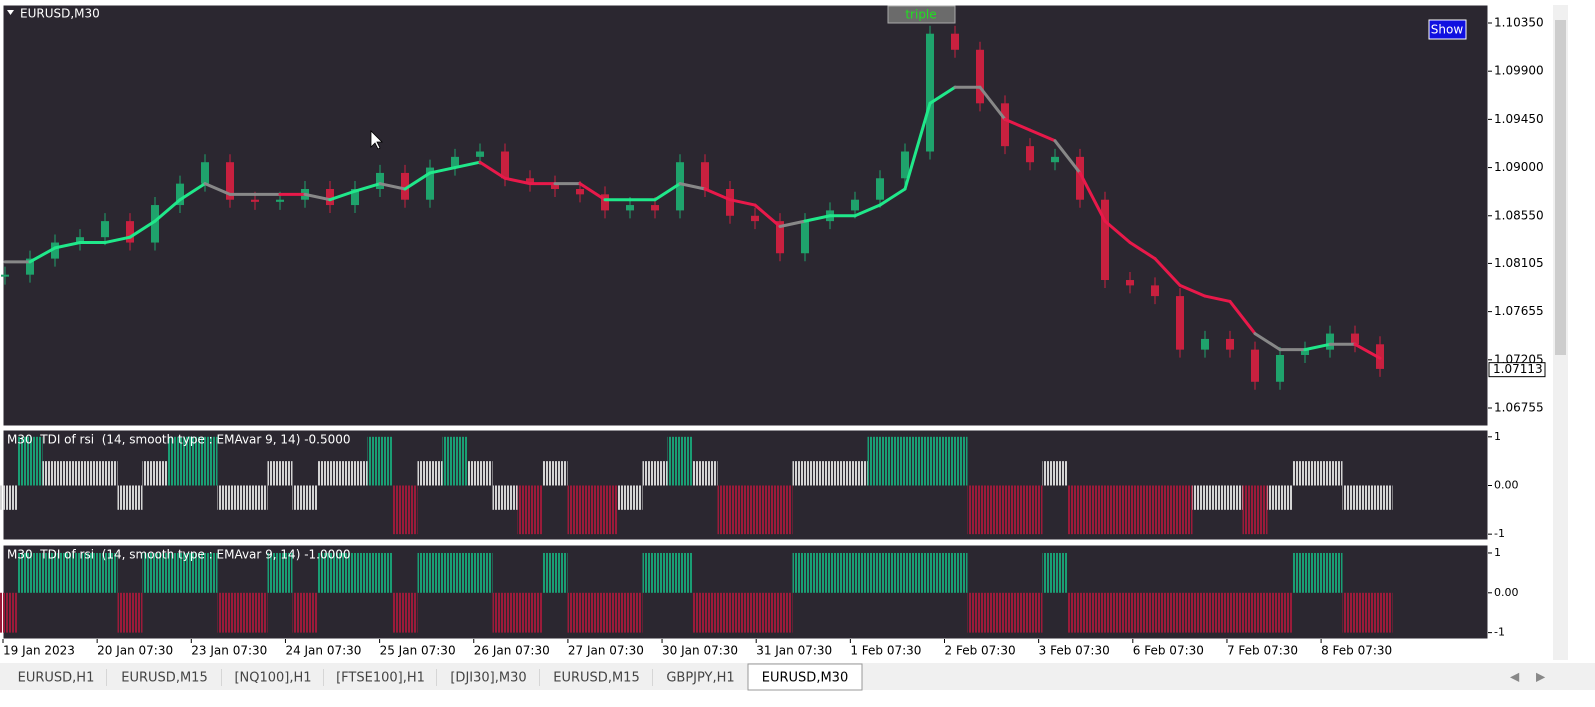 The image size is (1595, 707). Describe the element at coordinates (1519, 119) in the screenshot. I see `y-tick-label: 1.09450` at that location.